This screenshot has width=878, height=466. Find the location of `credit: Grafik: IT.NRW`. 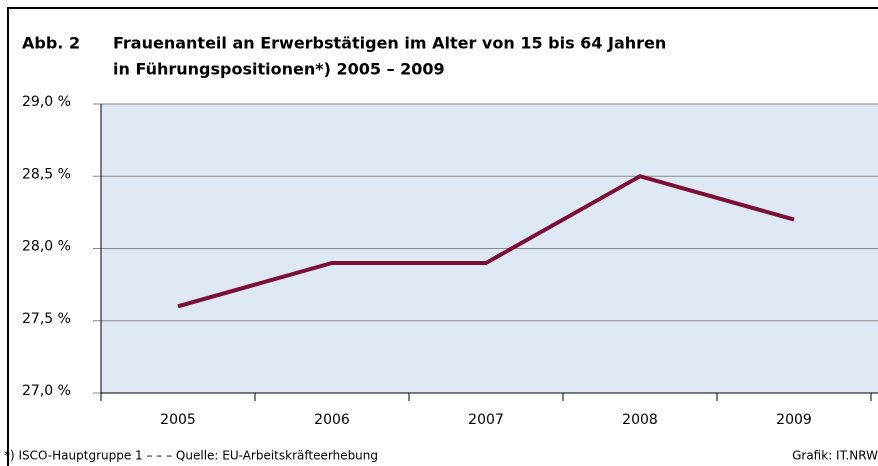

credit: Grafik: IT.NRW is located at coordinates (835, 456).